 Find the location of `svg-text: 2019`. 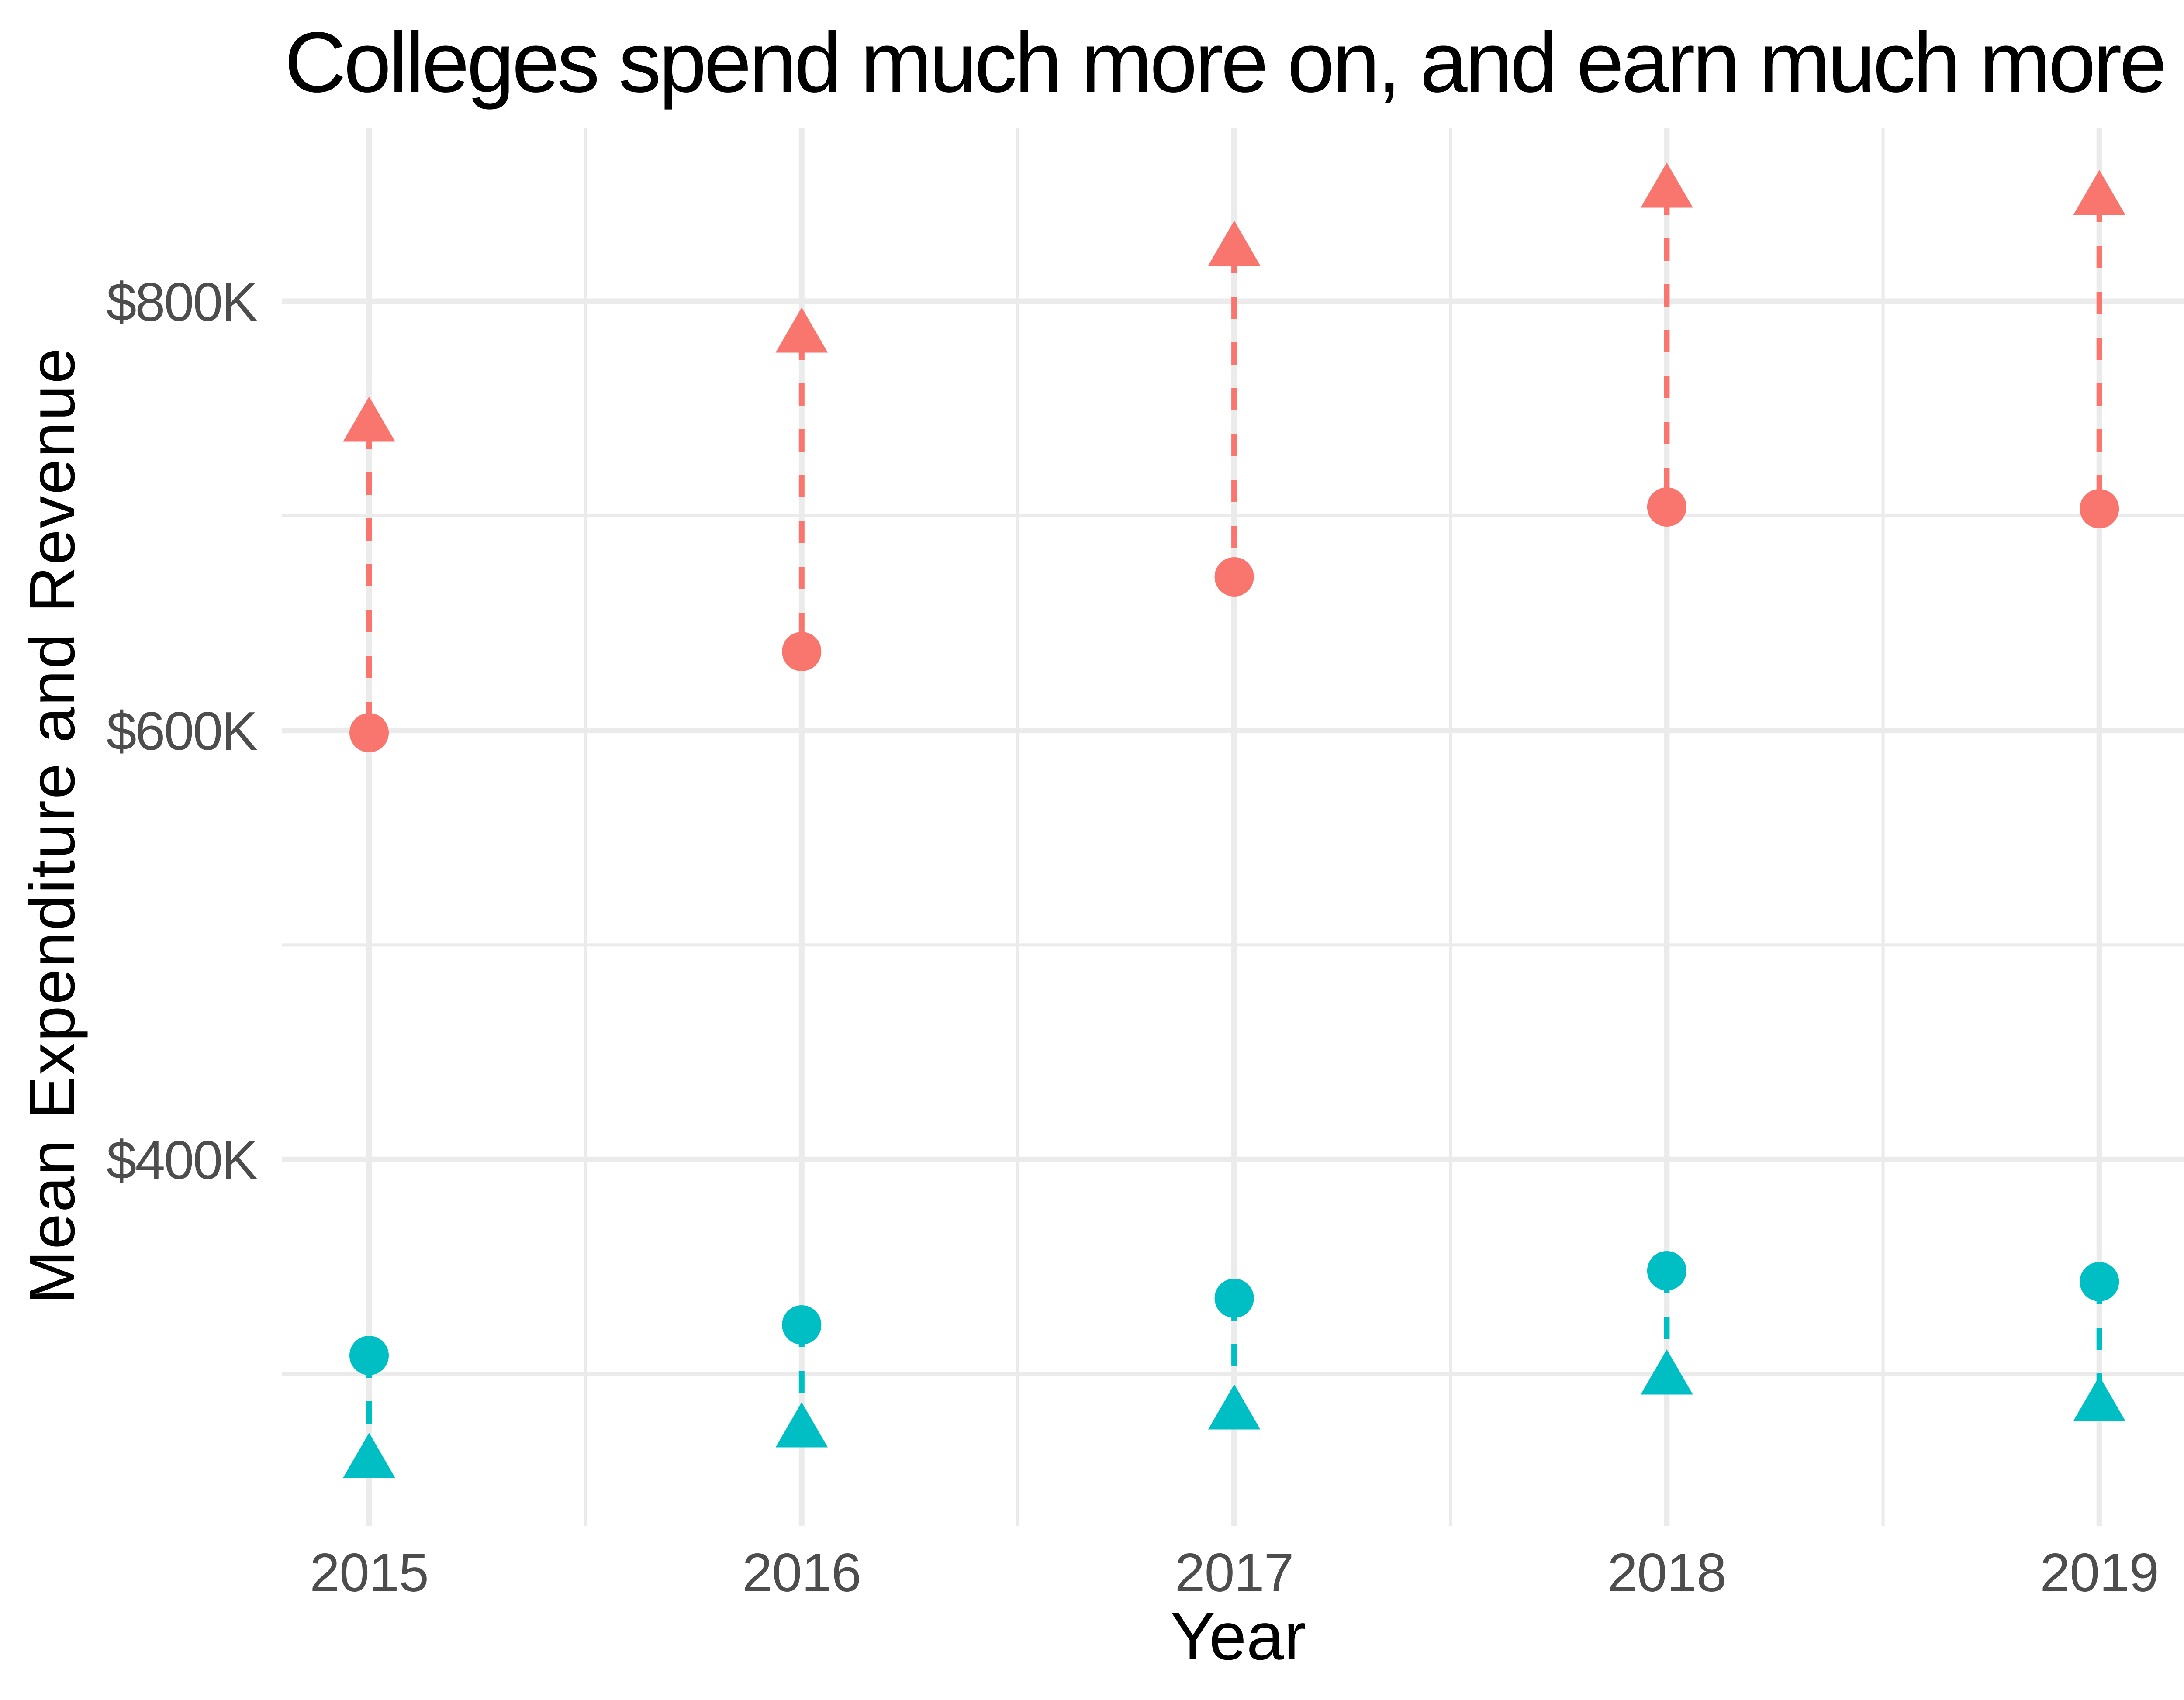

svg-text: 2019 is located at coordinates (2099, 1573).